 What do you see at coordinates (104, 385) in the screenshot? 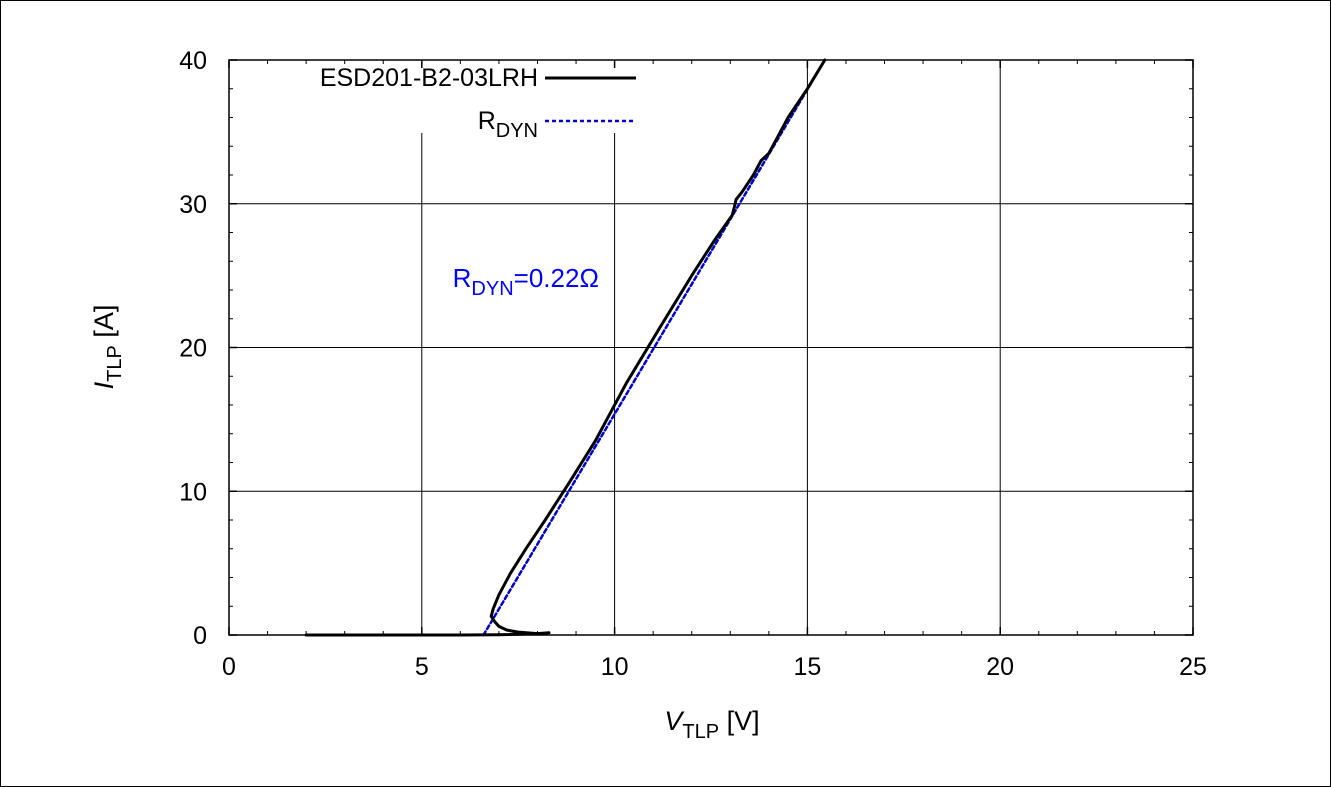
I see `y-axis-title-main: I` at bounding box center [104, 385].